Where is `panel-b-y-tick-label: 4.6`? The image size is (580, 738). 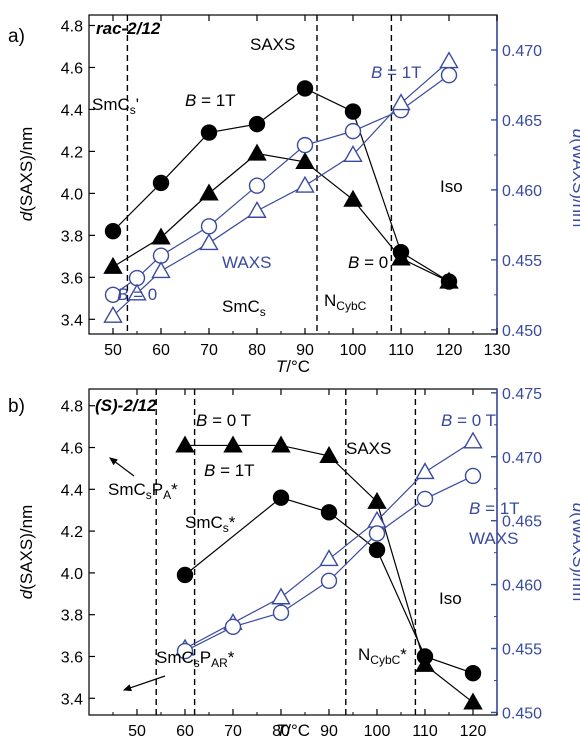 panel-b-y-tick-label: 4.6 is located at coordinates (72, 449).